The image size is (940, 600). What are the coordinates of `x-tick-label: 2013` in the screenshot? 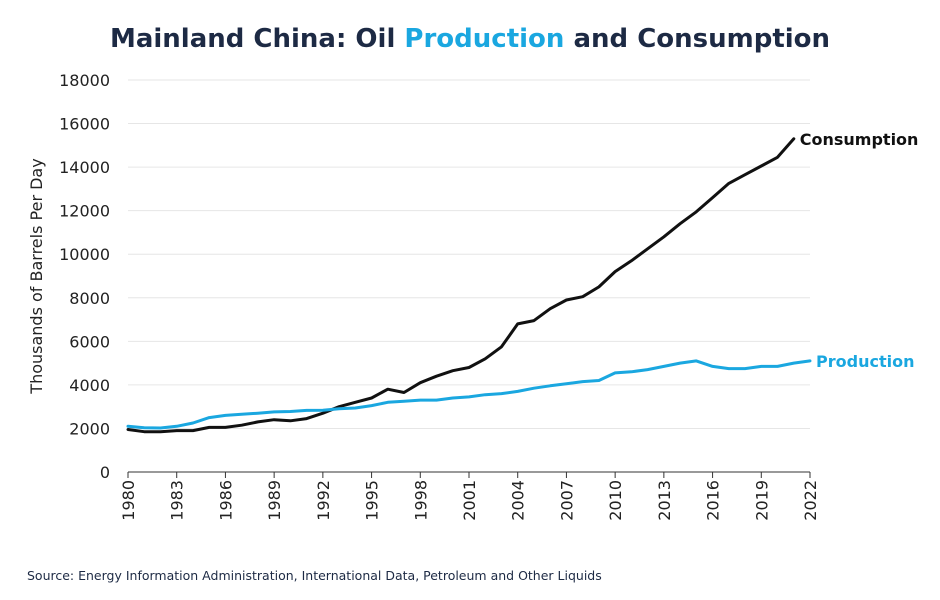 It's located at (664, 500).